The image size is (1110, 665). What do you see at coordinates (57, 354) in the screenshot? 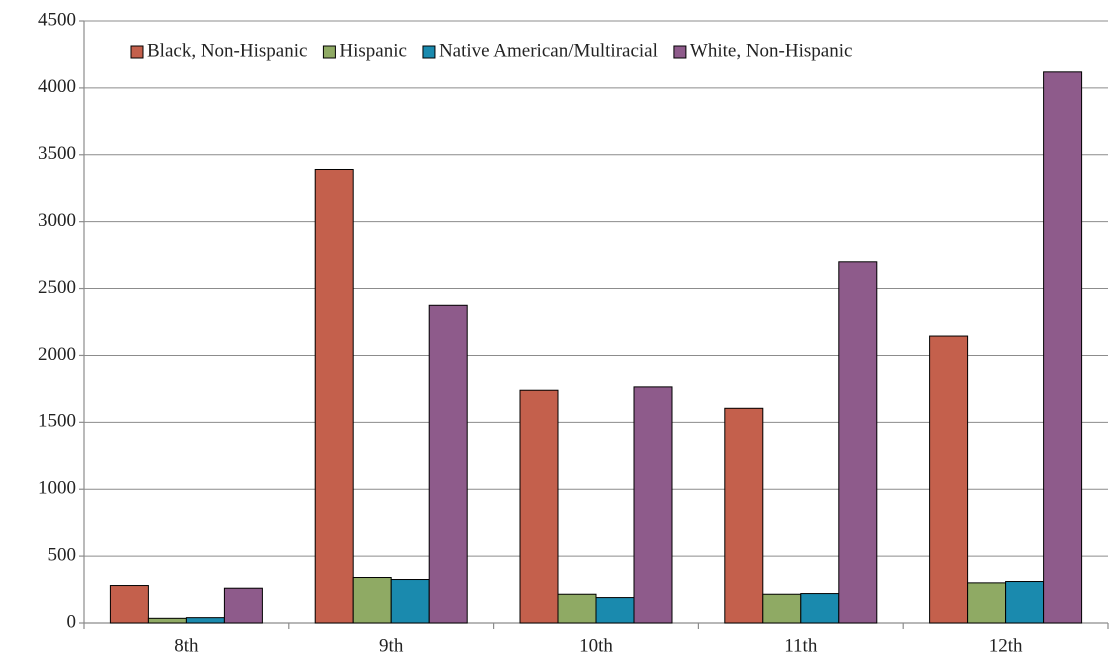
I see `y-tick-label: 2000` at bounding box center [57, 354].